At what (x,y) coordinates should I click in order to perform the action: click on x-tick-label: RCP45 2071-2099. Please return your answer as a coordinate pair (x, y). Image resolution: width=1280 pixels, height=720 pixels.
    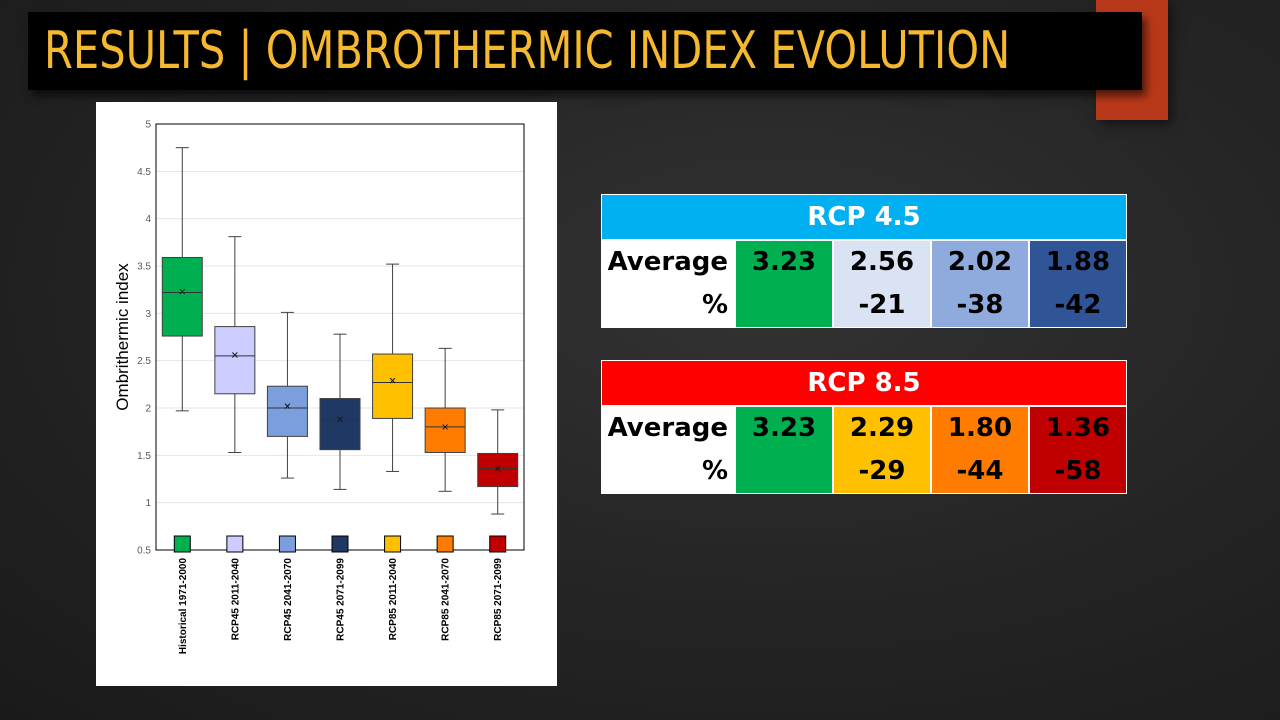
    Looking at the image, I should click on (341, 599).